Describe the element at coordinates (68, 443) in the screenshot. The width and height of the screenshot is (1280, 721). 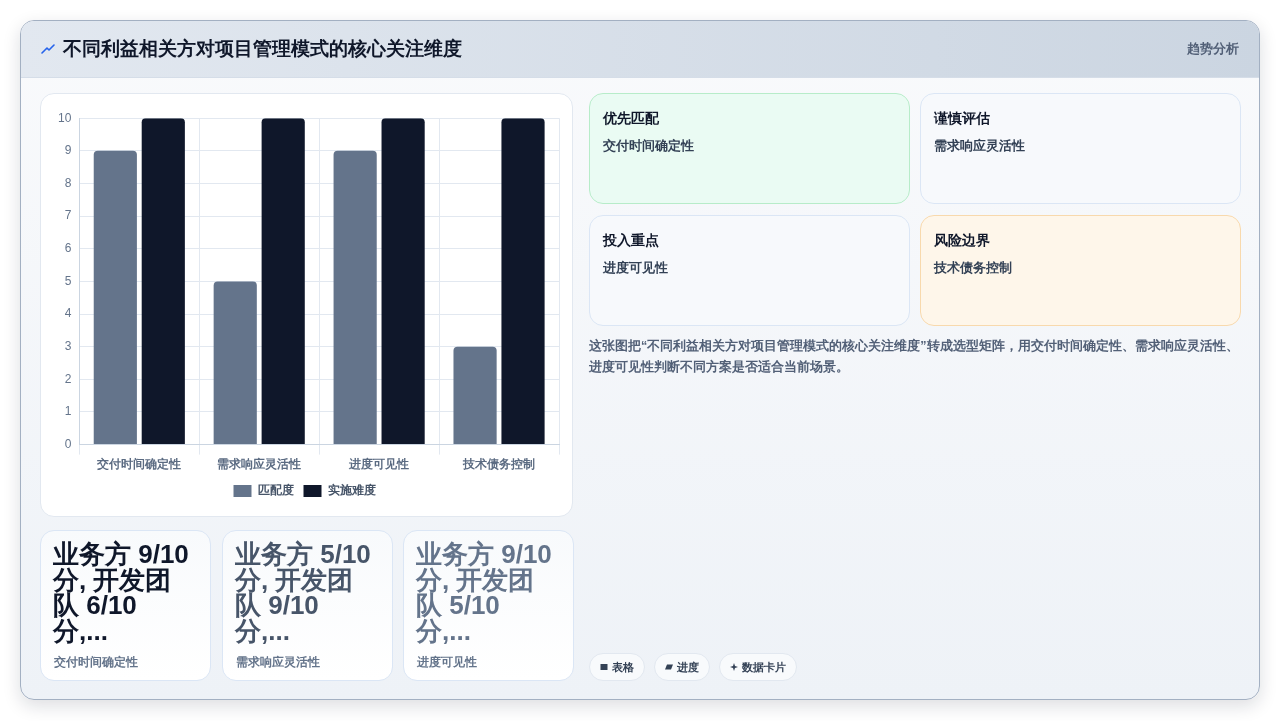
I see `y-tick-label: 0` at that location.